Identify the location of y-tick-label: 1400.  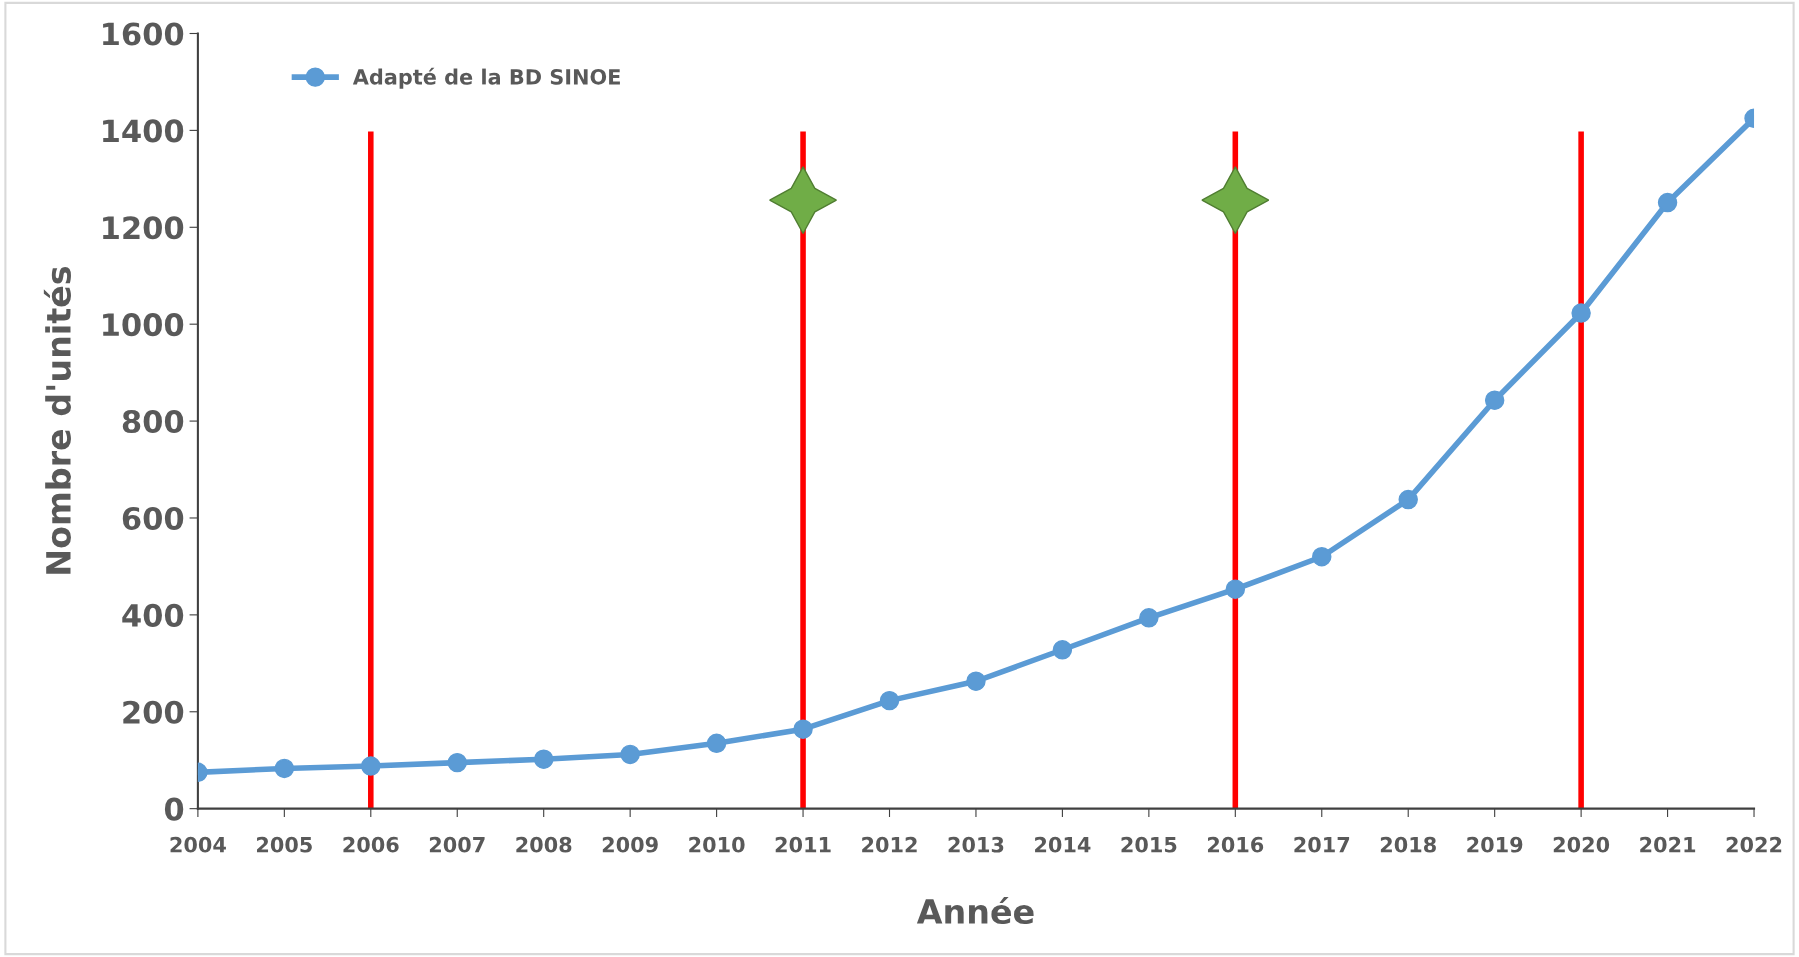
(143, 131).